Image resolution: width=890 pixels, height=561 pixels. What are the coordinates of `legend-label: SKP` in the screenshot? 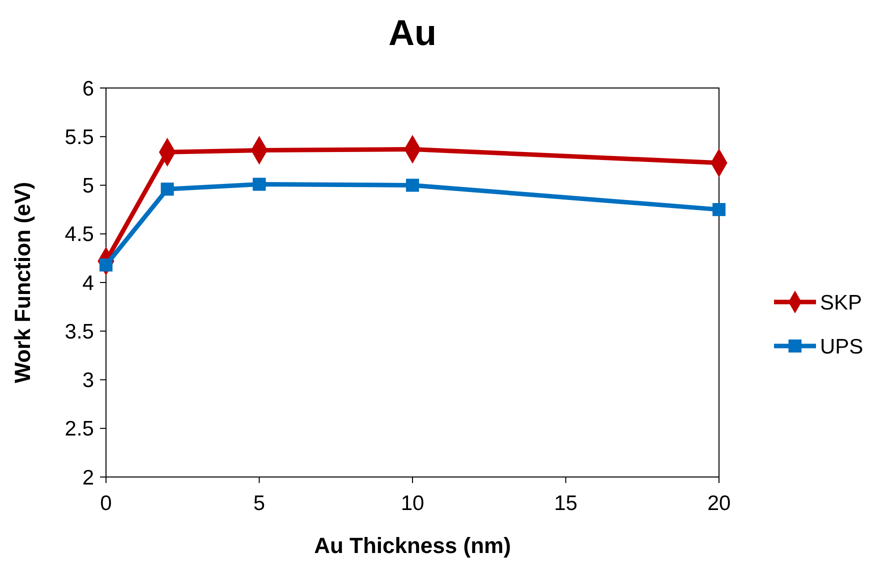 It's located at (841, 302).